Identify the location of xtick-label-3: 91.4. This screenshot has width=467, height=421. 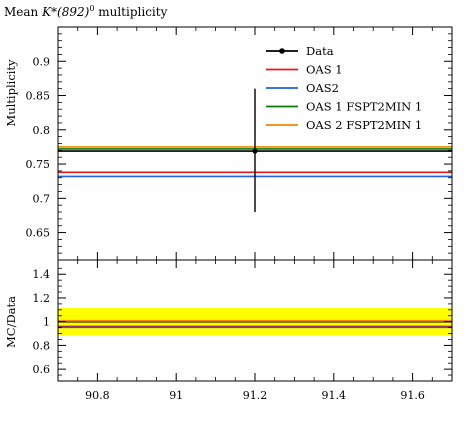
(334, 395).